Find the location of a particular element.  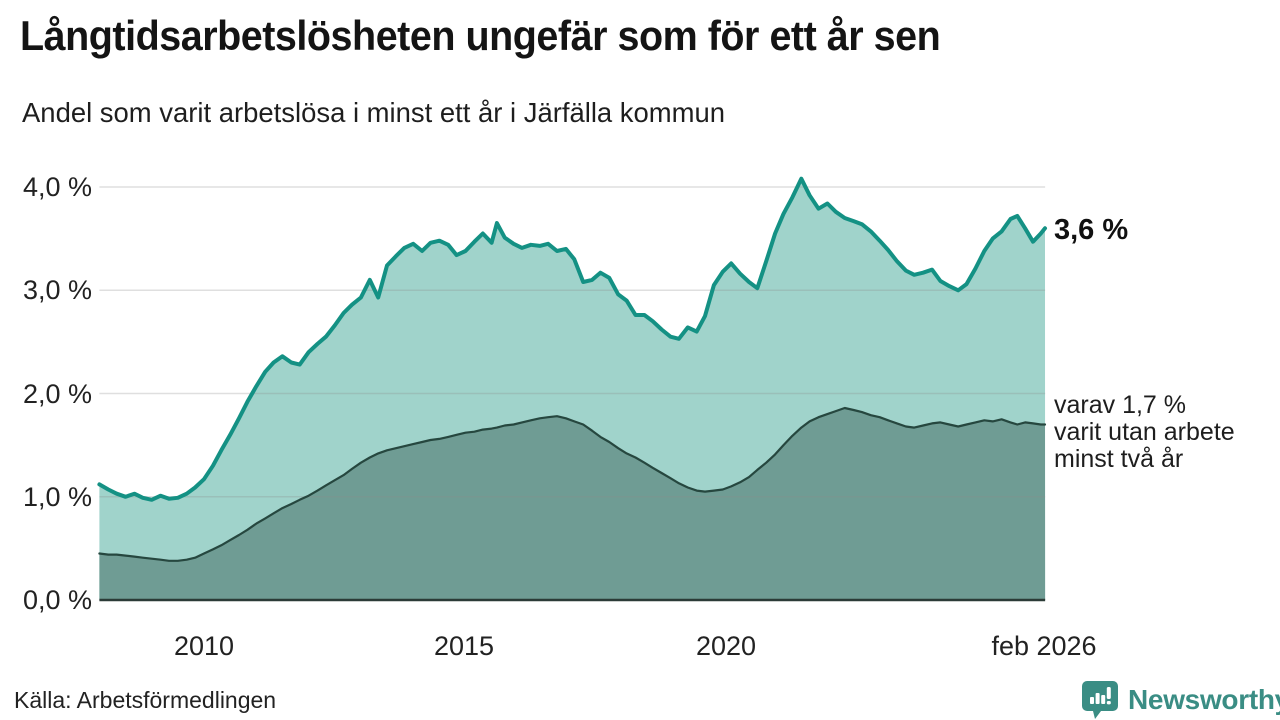

x-axis-tick-label: 2010 is located at coordinates (204, 646).